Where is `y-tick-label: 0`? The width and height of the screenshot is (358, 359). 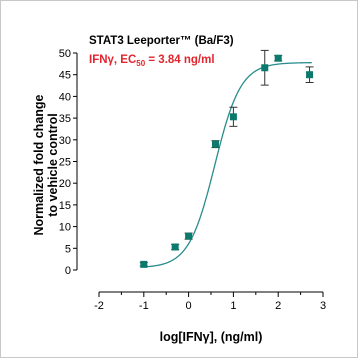 y-tick-label: 0 is located at coordinates (68, 271).